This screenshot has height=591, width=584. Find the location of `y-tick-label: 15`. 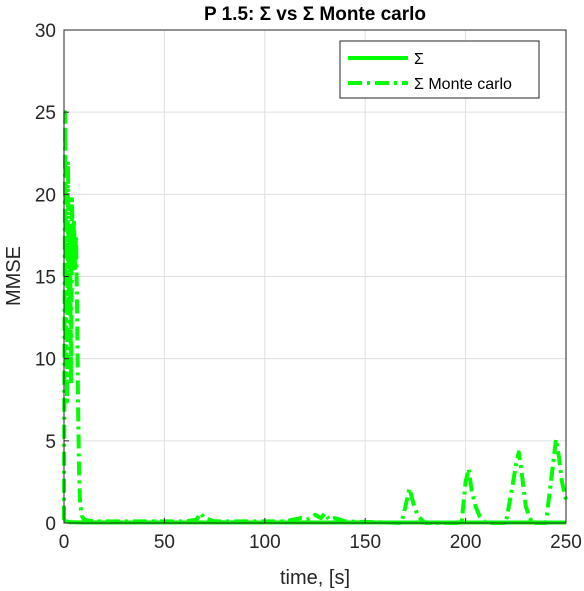

y-tick-label: 15 is located at coordinates (45, 278).